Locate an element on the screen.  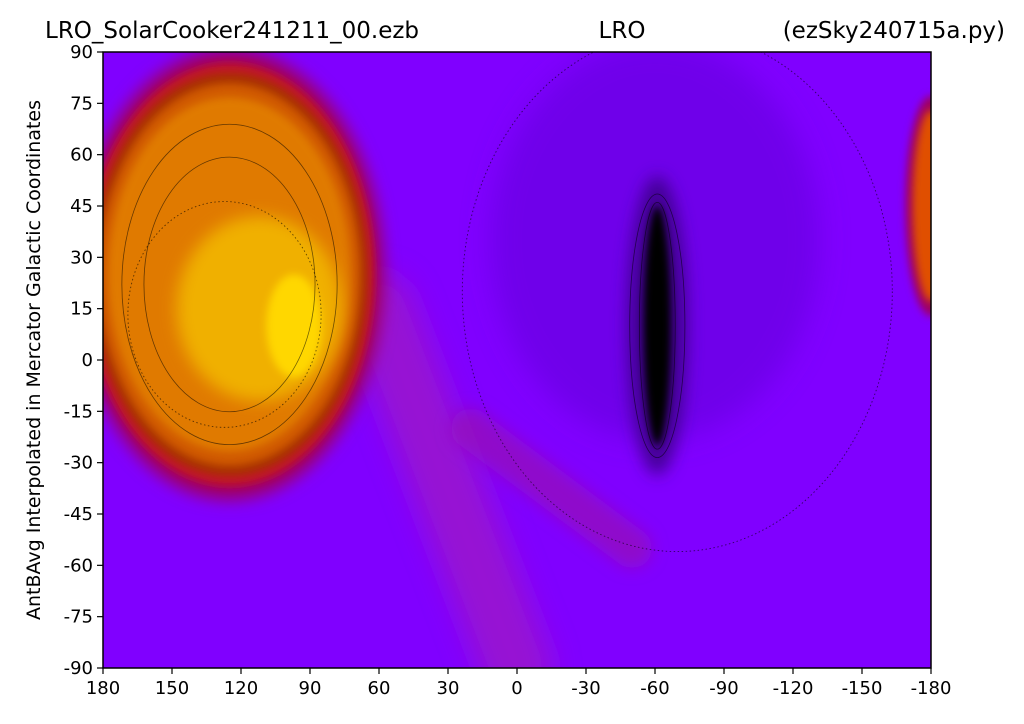
x-tick-label: 30 is located at coordinates (448, 688).